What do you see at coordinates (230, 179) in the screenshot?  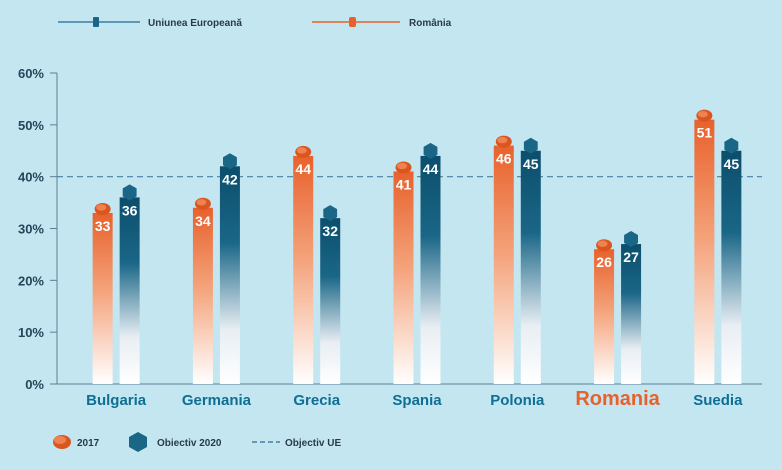 I see `value-label: 42` at bounding box center [230, 179].